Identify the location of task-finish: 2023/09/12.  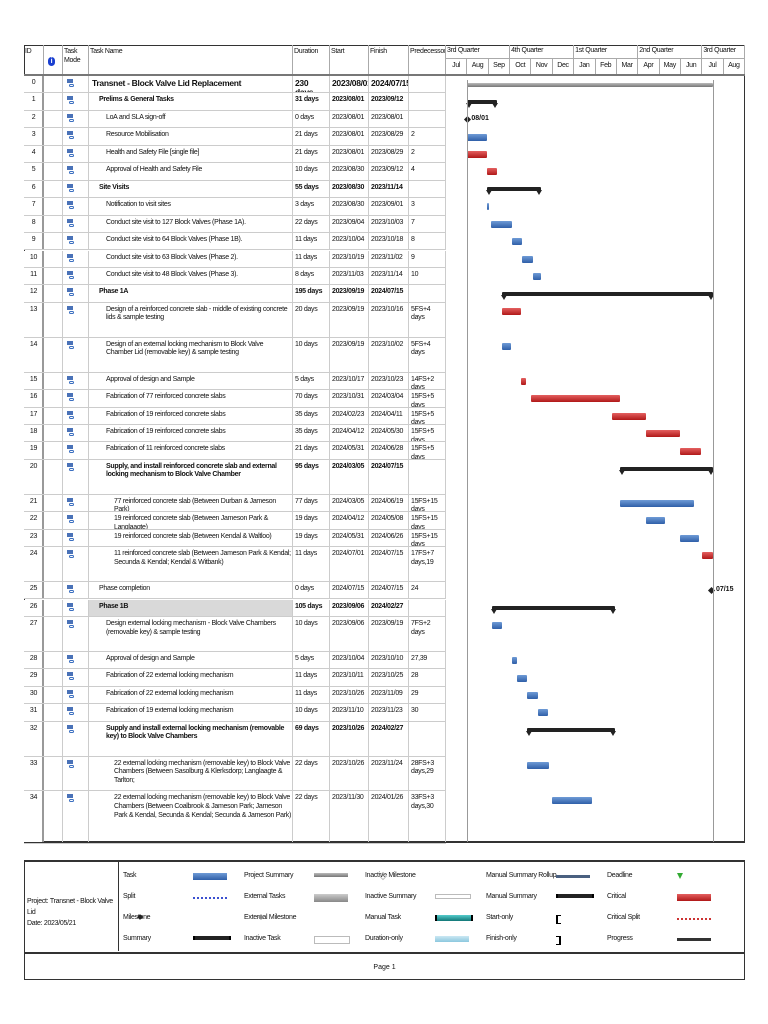
(389, 171).